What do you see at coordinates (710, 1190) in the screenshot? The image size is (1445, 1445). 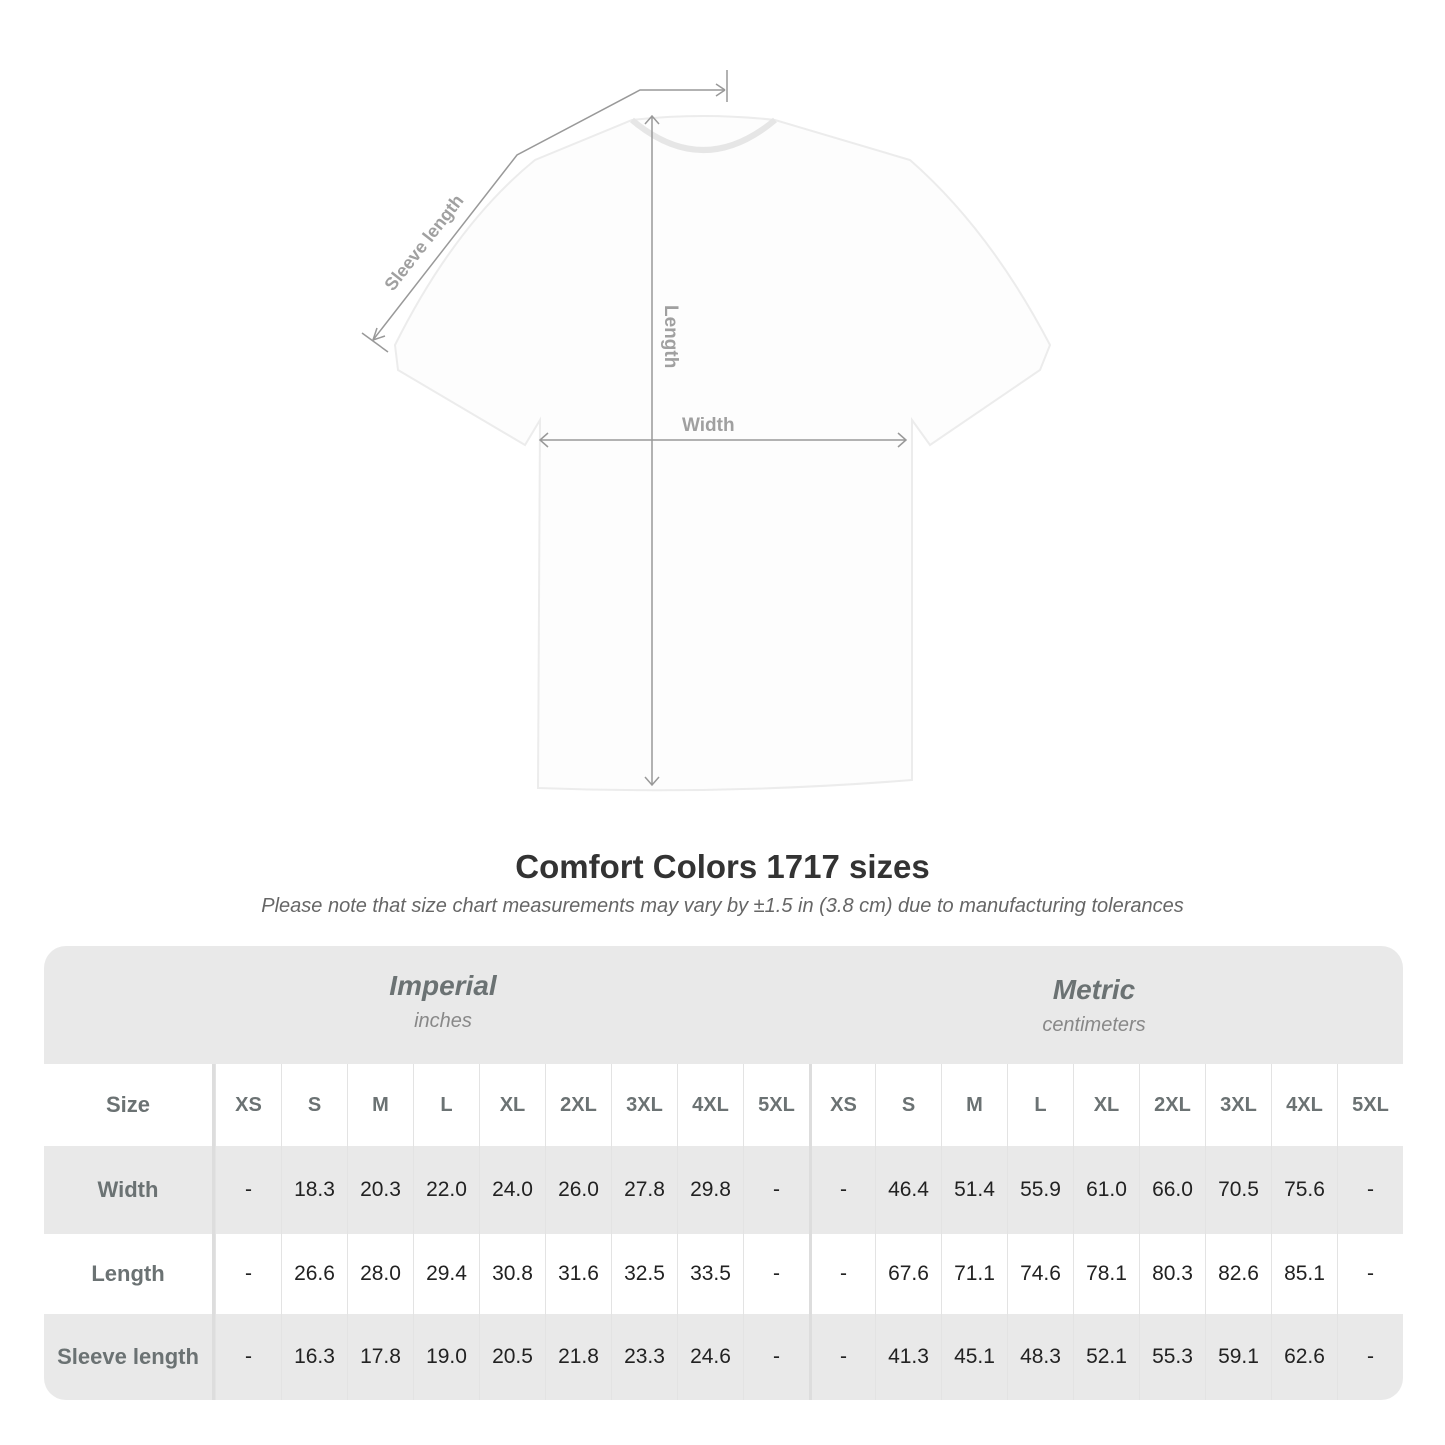 I see `cell-imperial: 29.8` at bounding box center [710, 1190].